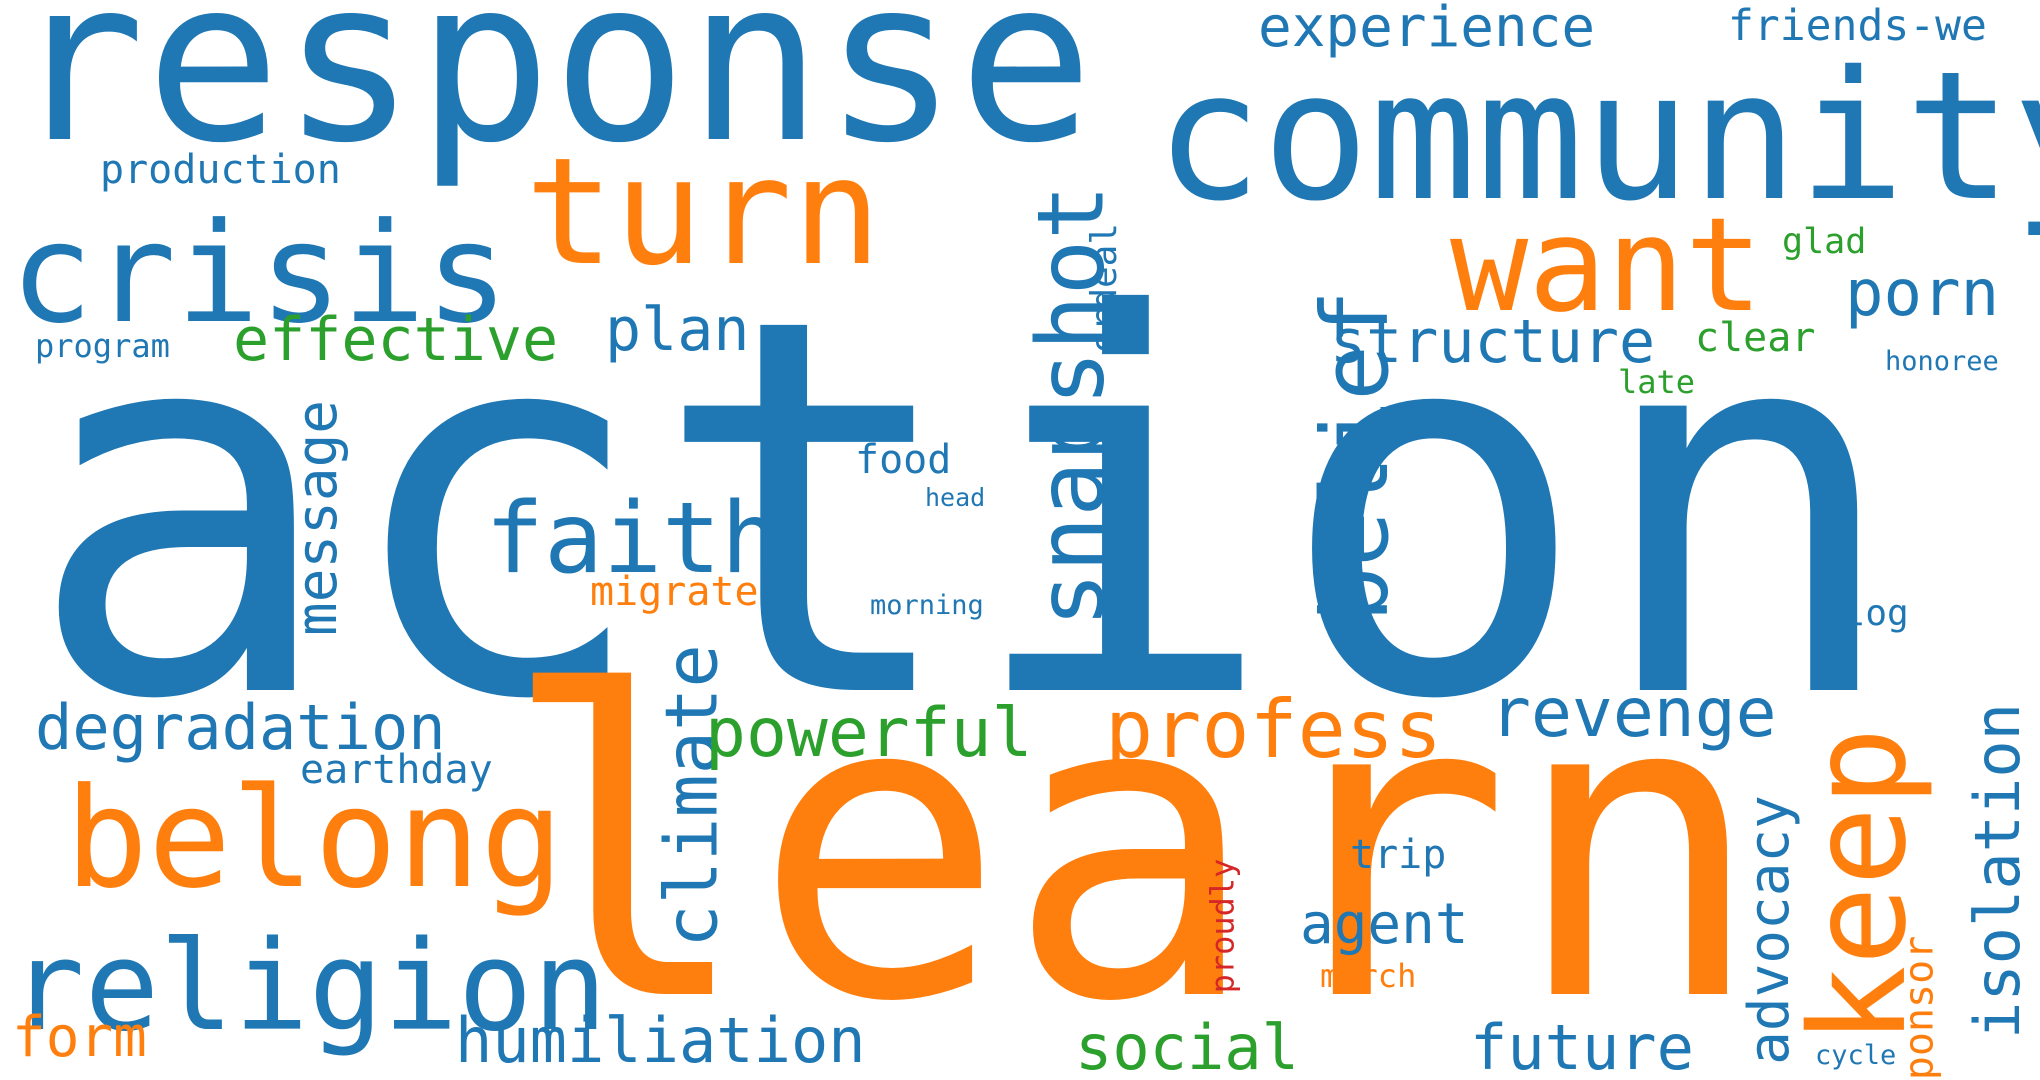  I want to click on word-porn: porn, so click(1922, 294).